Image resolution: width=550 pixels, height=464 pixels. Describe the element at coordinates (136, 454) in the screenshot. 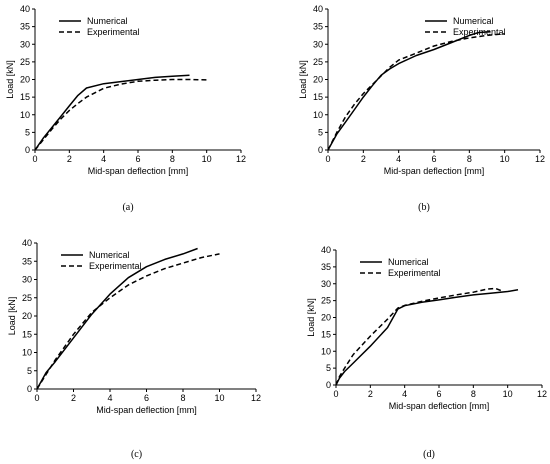

I see `panel-label-c: (c)` at that location.